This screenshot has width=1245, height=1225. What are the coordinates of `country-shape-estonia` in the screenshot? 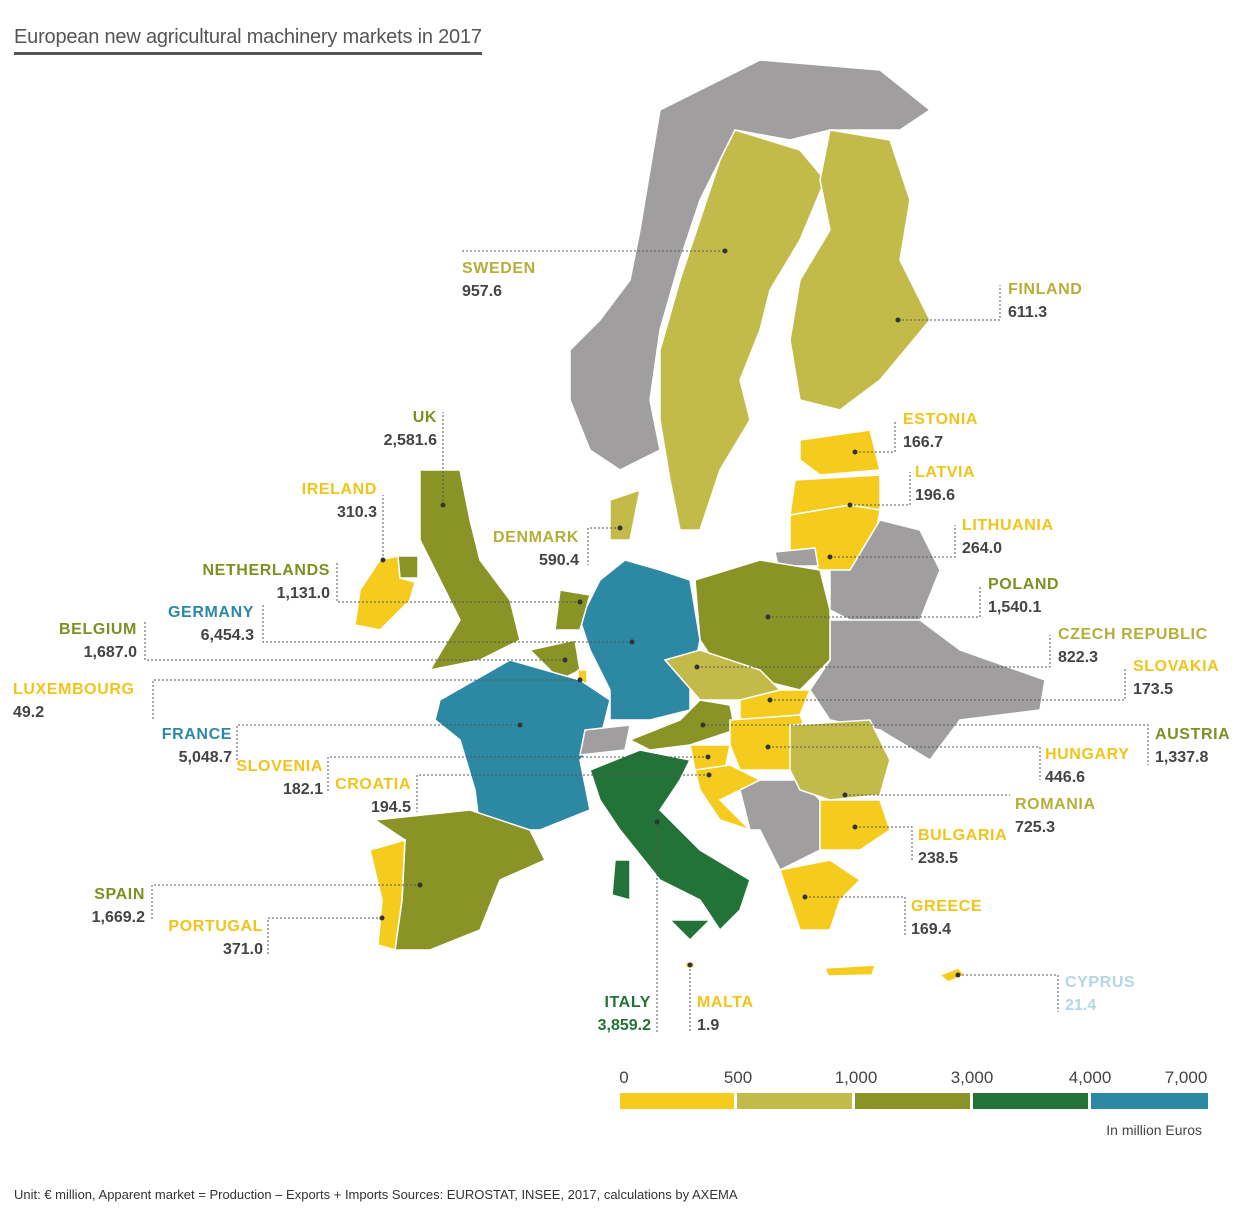 It's located at (840, 452).